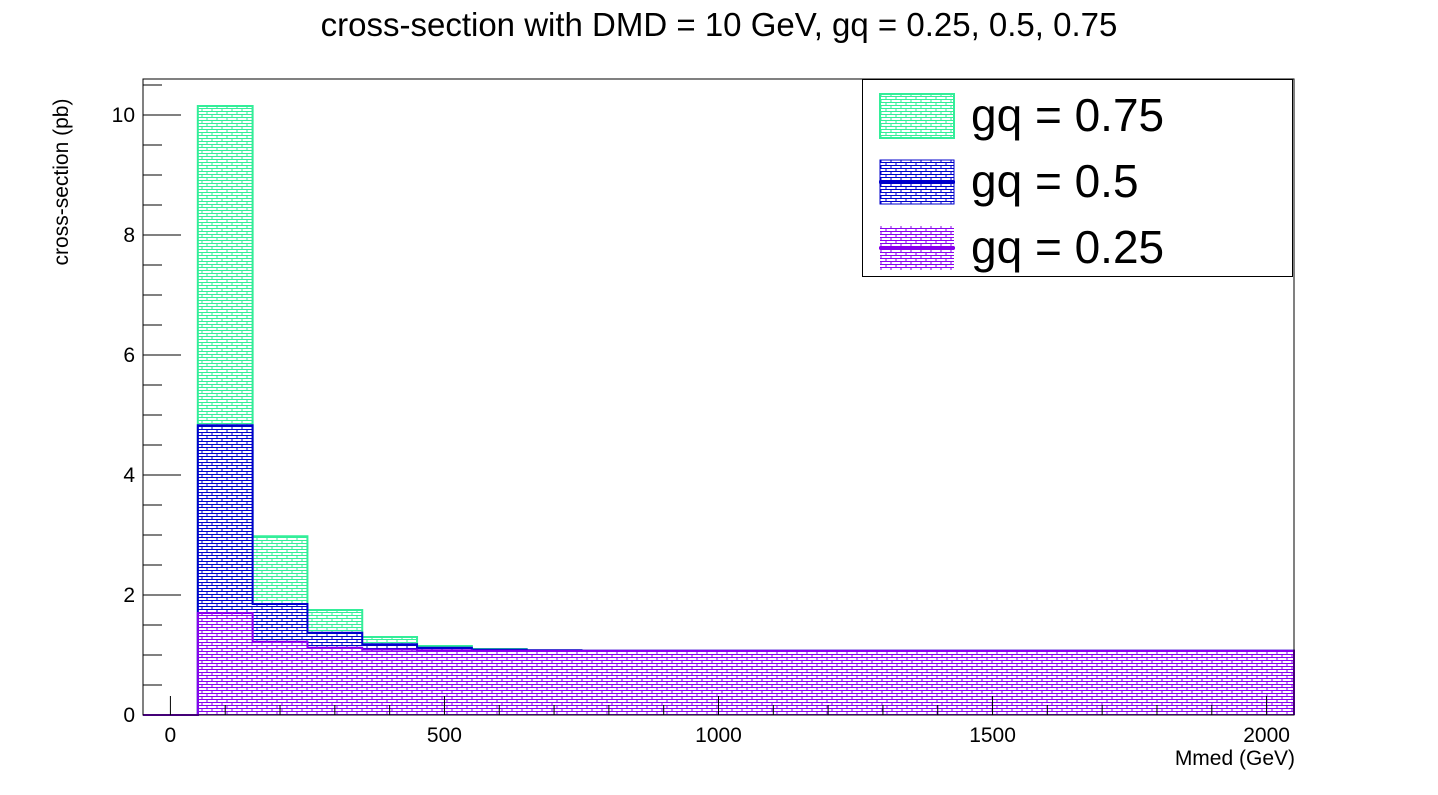 The image size is (1438, 795). I want to click on legend-label: gq = 0.25, so click(1068, 247).